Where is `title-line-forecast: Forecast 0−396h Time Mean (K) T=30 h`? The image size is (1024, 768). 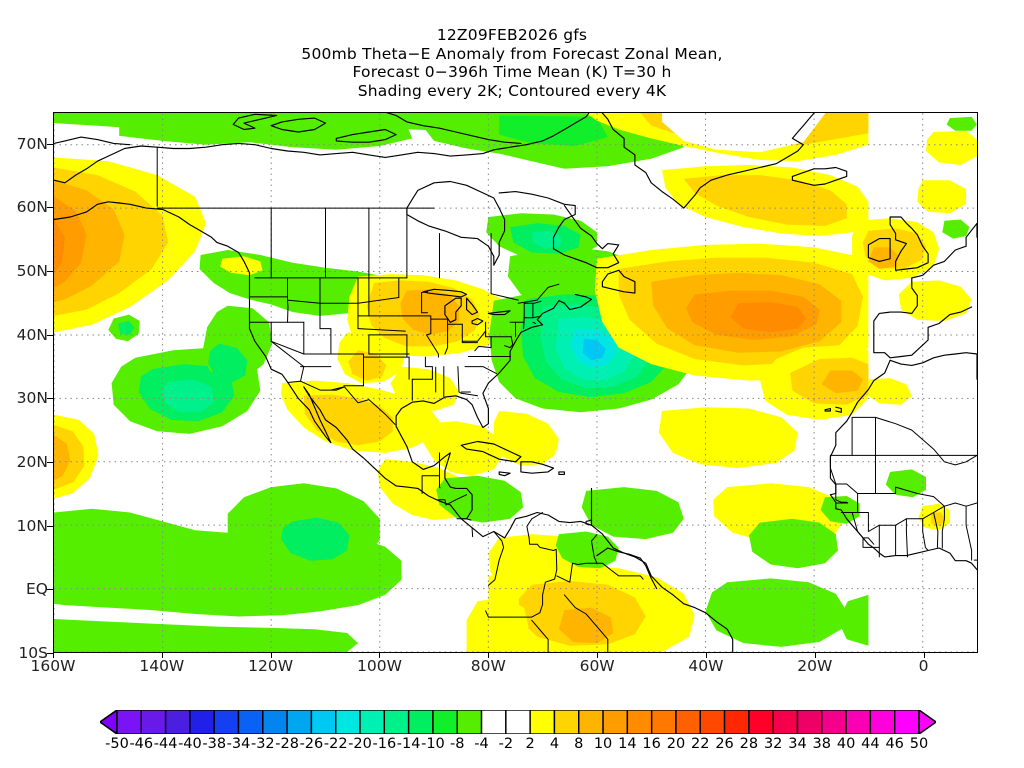
title-line-forecast: Forecast 0−396h Time Mean (K) T=30 h is located at coordinates (512, 72).